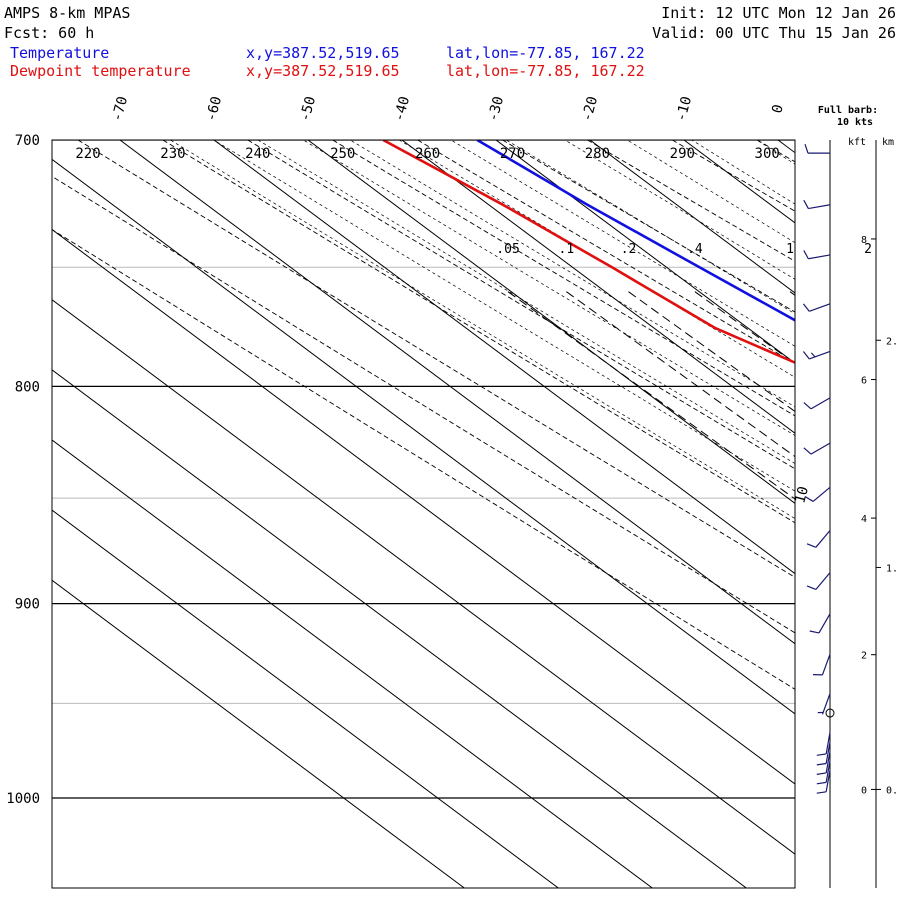 The image size is (900, 900). Describe the element at coordinates (682, 154) in the screenshot. I see `theta-label: 290` at that location.